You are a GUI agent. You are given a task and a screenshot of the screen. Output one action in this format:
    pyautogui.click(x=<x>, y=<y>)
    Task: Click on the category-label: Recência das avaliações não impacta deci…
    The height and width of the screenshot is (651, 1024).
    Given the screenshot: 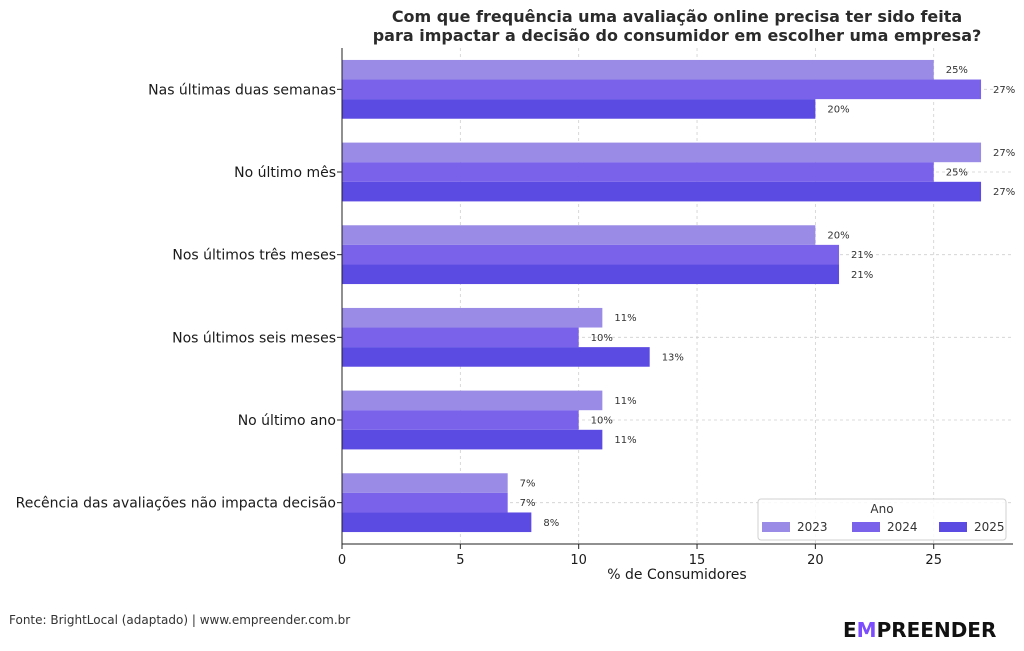 What is the action you would take?
    pyautogui.click(x=176, y=504)
    